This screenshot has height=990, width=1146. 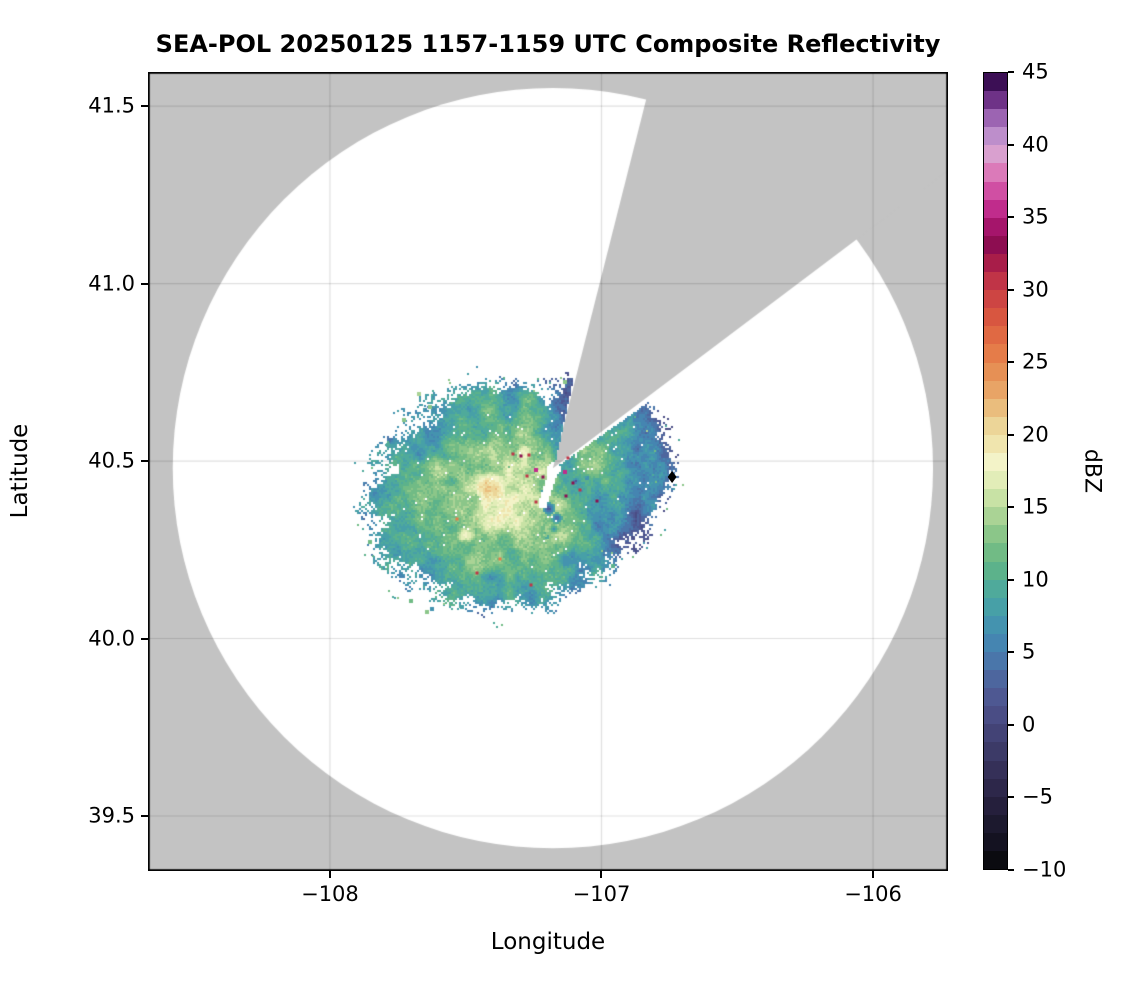 I want to click on y-tick-label: 39.5, so click(x=111, y=815).